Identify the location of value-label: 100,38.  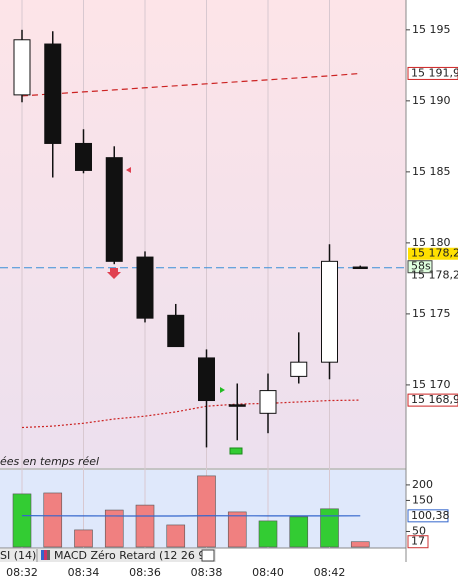
(430, 515).